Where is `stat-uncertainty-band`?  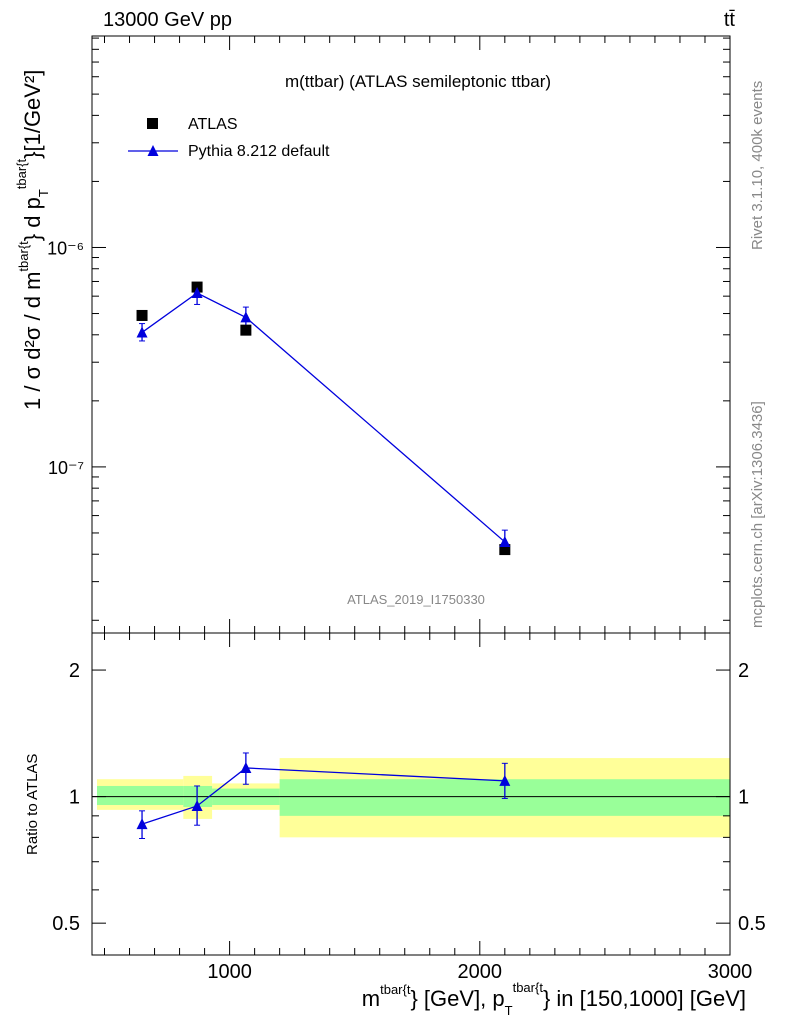
stat-uncertainty-band is located at coordinates (140, 795).